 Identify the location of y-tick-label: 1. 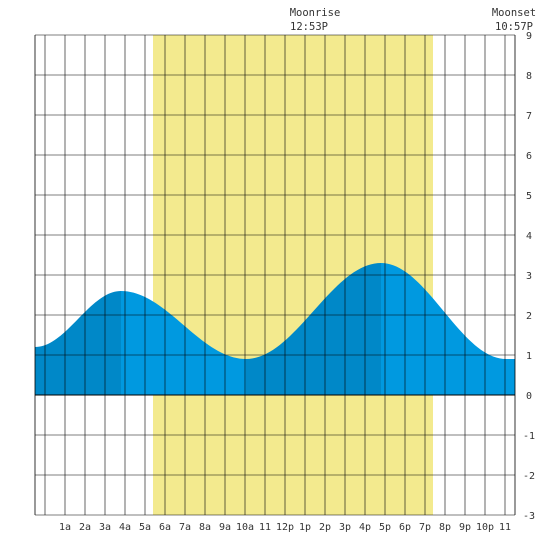
(529, 356).